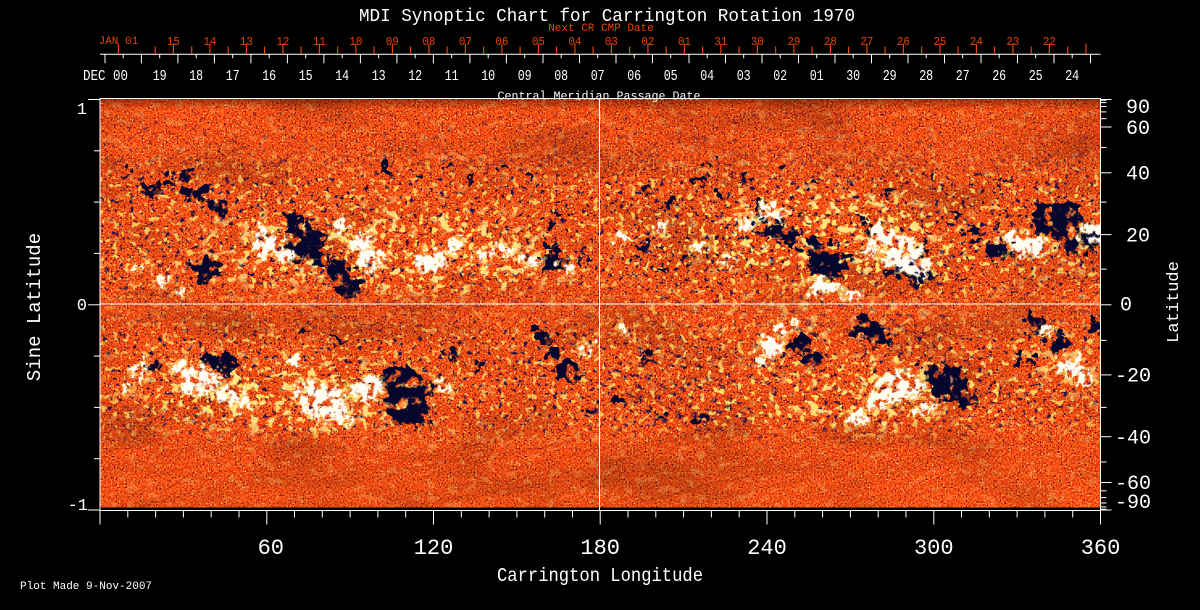 The image size is (1200, 610). I want to click on svg-text: 360, so click(1101, 548).